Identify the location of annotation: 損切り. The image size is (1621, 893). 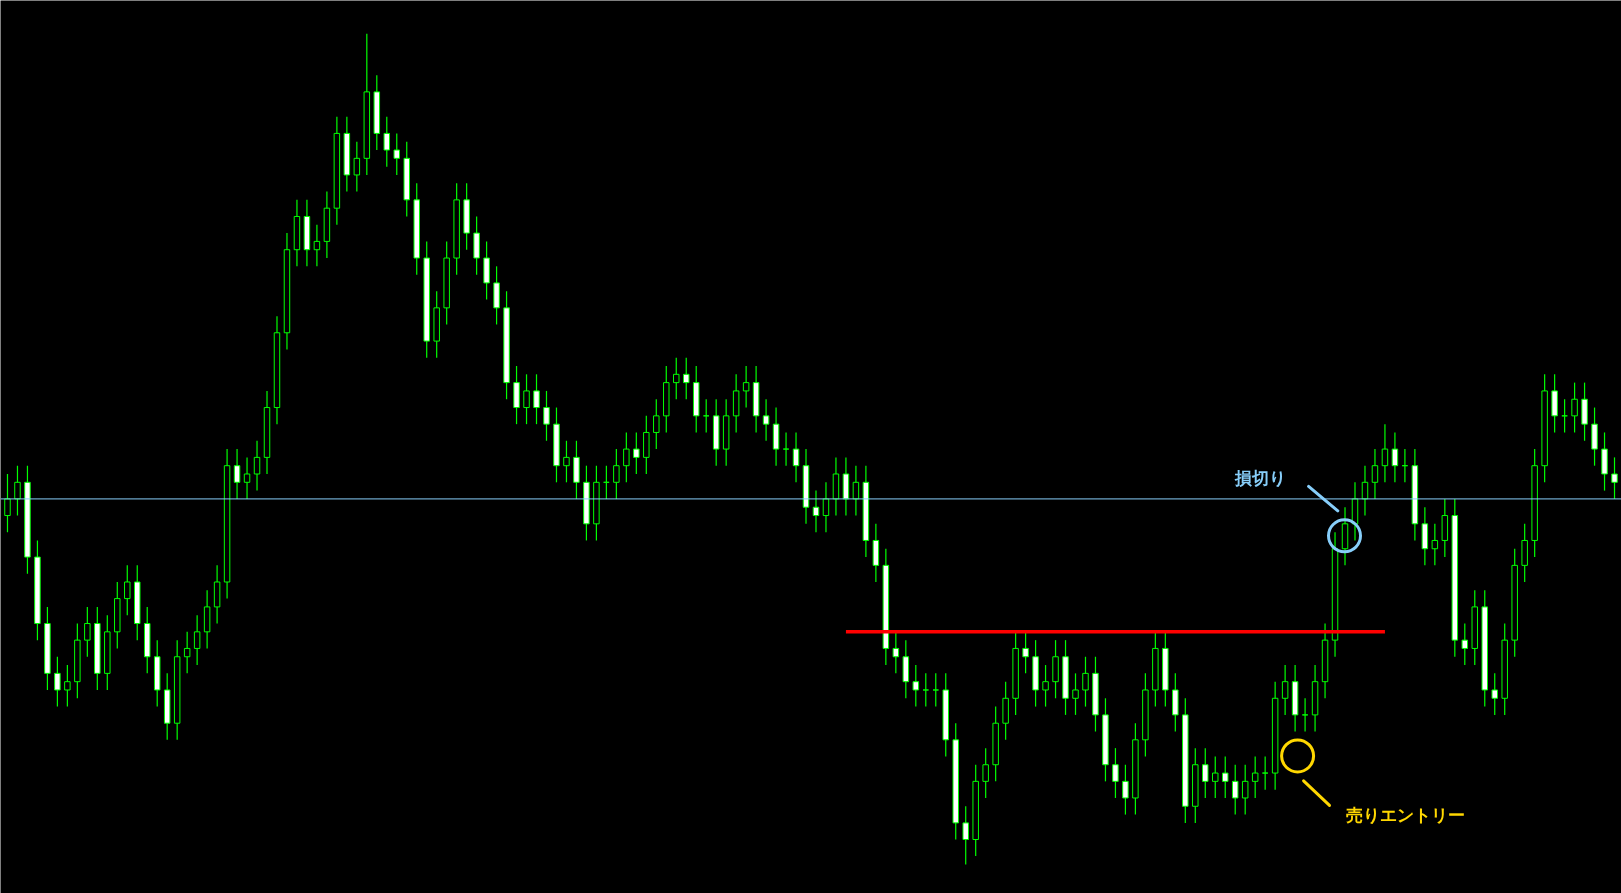
(1260, 478).